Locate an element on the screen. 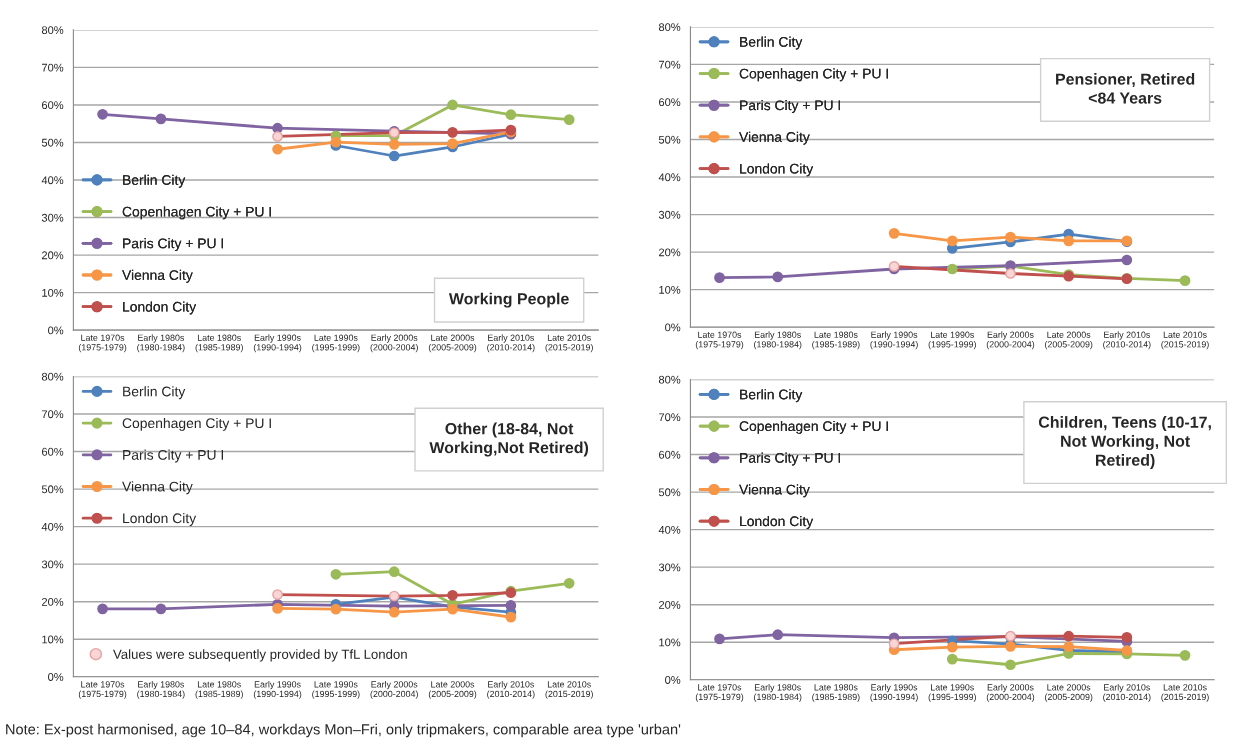 The width and height of the screenshot is (1244, 747). text: Children, Teens (10-17, Not Working, Not Retired) is located at coordinates (1124, 442).